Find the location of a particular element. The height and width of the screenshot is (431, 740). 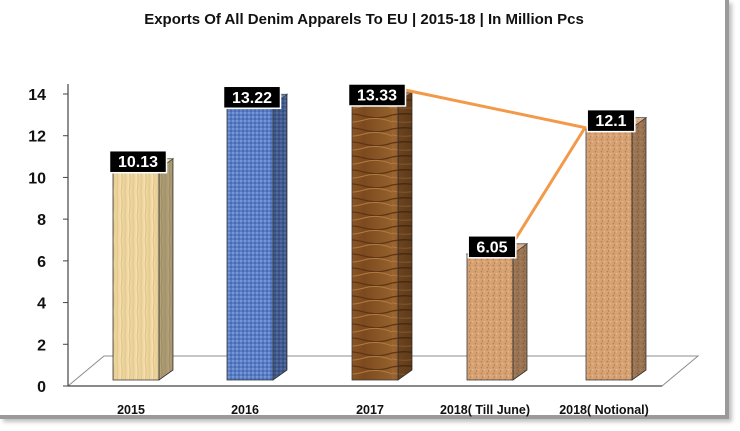

y-tick-label: 8 is located at coordinates (41, 220).